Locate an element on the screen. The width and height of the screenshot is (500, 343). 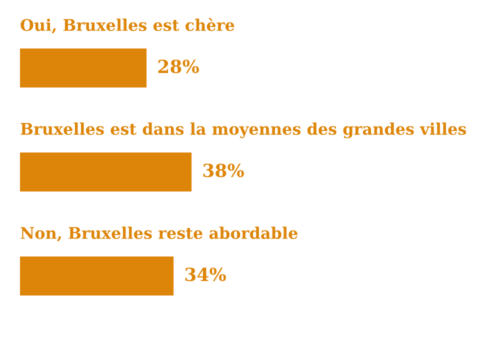
y-tick-label: Bruxelles est dans la moyennes des grandes villes is located at coordinates (243, 130).